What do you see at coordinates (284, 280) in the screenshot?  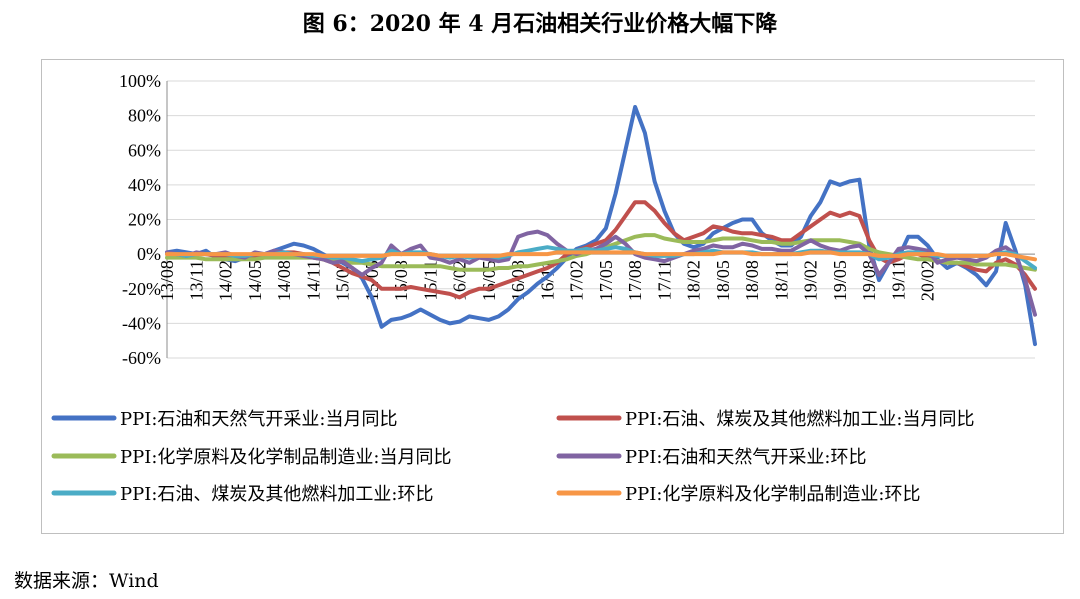 I see `x-tick-label: 14/08` at bounding box center [284, 280].